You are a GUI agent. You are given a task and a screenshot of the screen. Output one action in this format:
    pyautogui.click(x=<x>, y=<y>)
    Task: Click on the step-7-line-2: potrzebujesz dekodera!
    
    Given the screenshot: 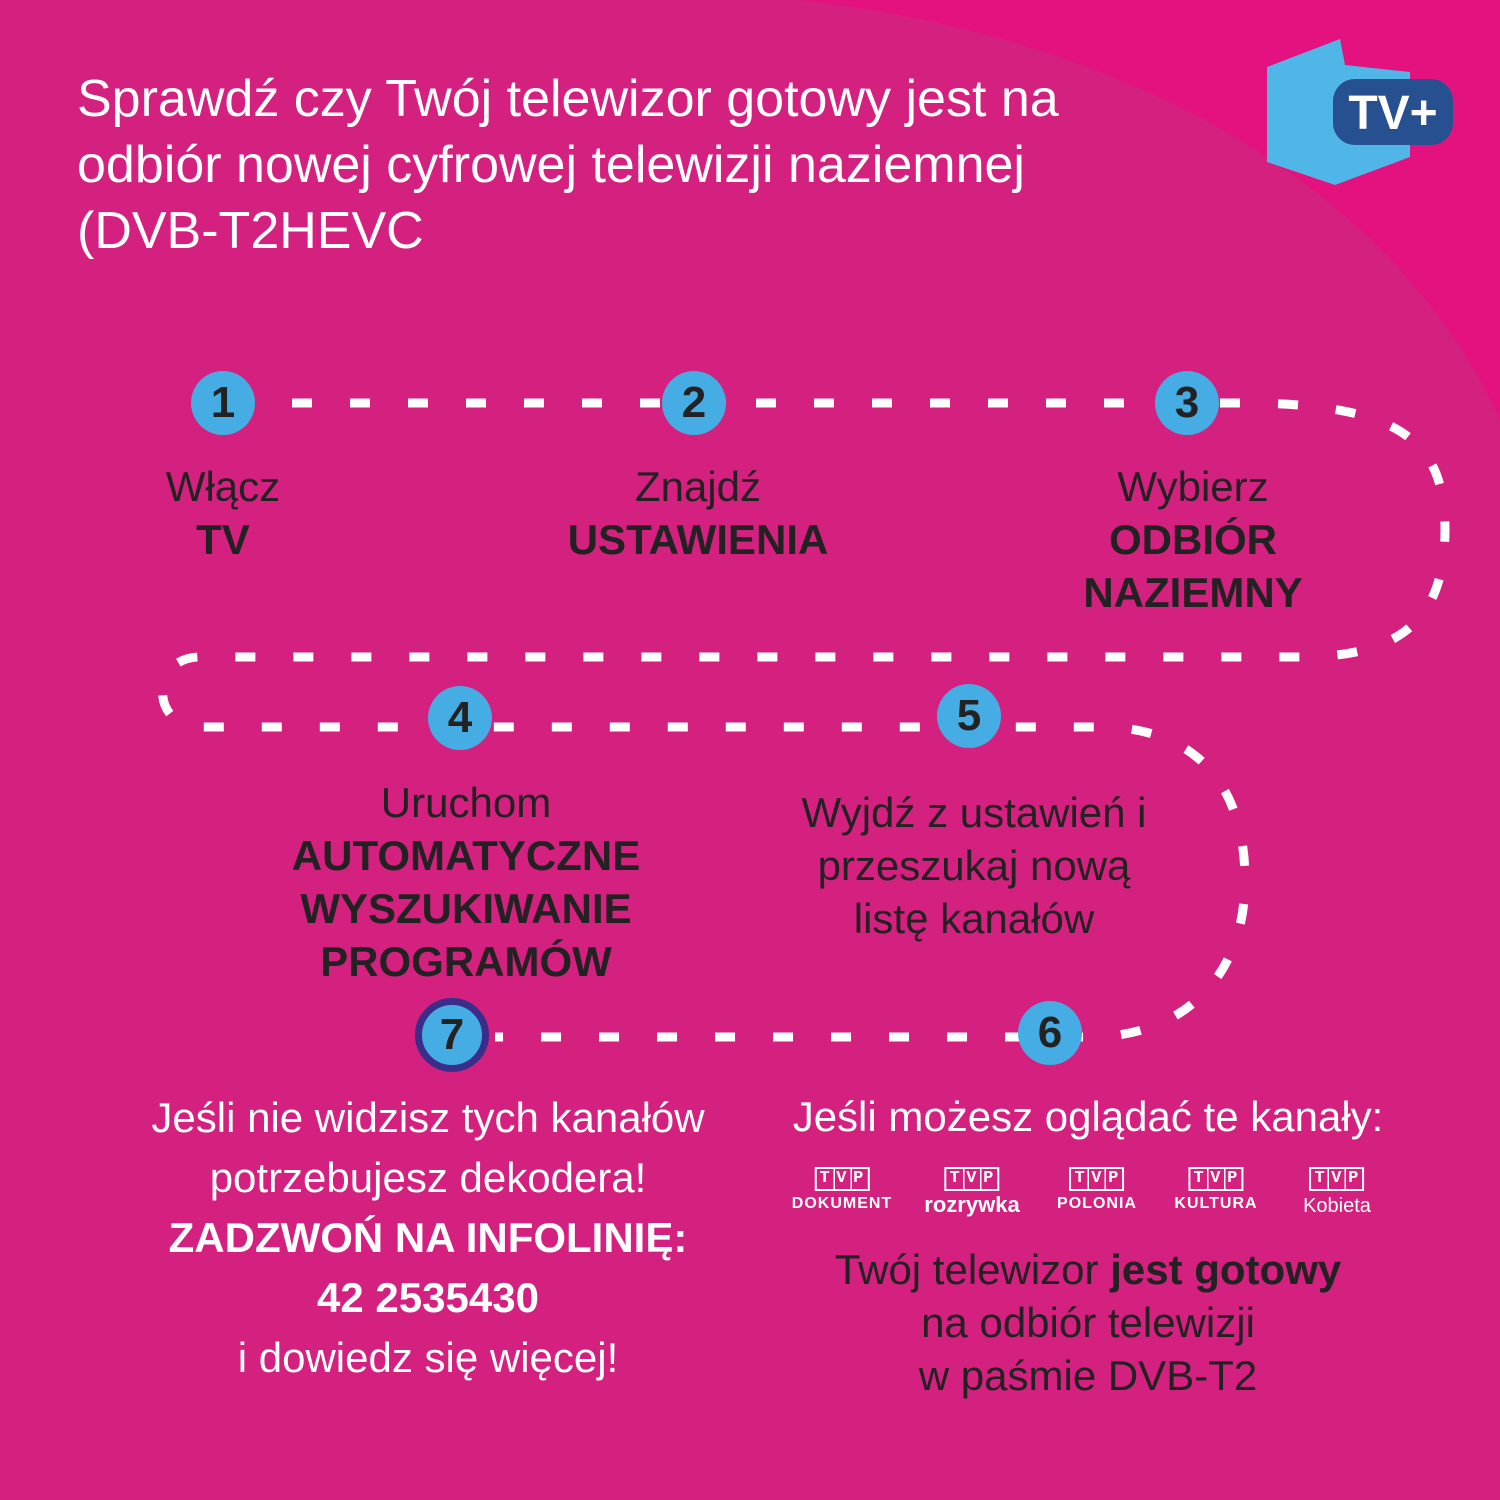 What is the action you would take?
    pyautogui.click(x=428, y=1177)
    